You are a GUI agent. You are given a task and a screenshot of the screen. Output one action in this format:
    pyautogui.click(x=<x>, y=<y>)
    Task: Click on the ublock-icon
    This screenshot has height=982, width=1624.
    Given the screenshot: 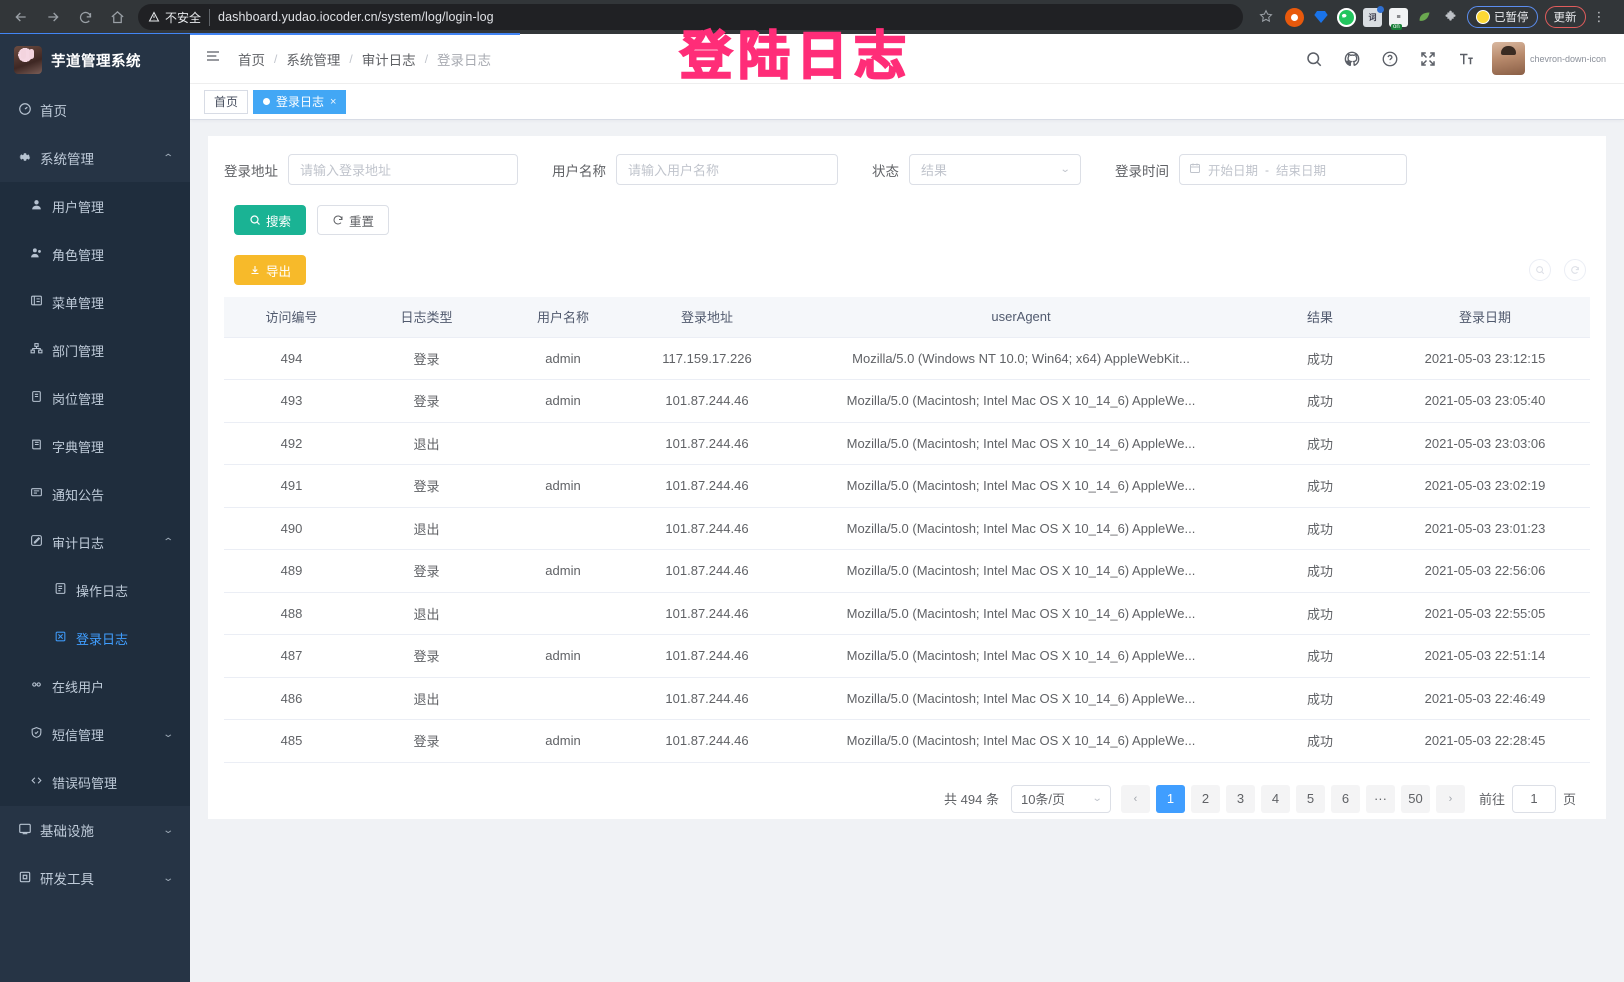 What is the action you would take?
    pyautogui.click(x=1294, y=17)
    